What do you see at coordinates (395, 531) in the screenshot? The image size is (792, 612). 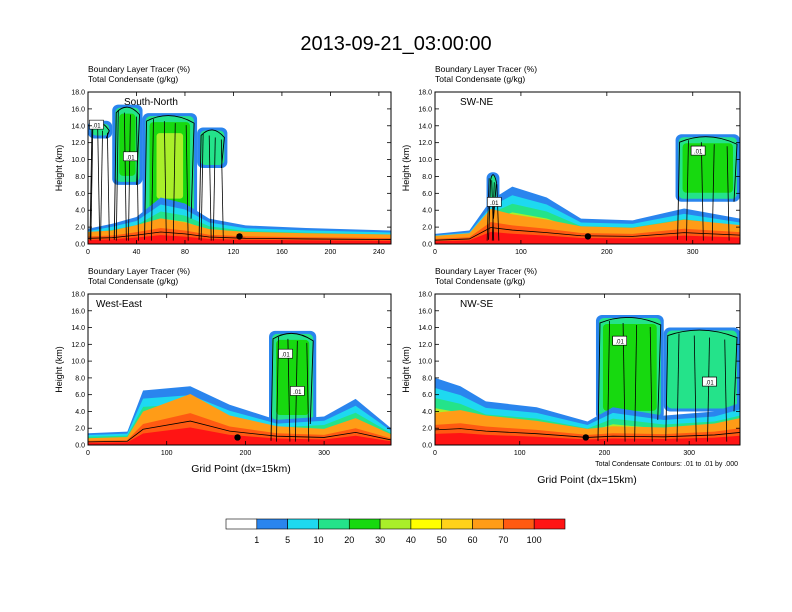 I see `colorbar: 1 5 10 20 30 40 50 60 70 100` at bounding box center [395, 531].